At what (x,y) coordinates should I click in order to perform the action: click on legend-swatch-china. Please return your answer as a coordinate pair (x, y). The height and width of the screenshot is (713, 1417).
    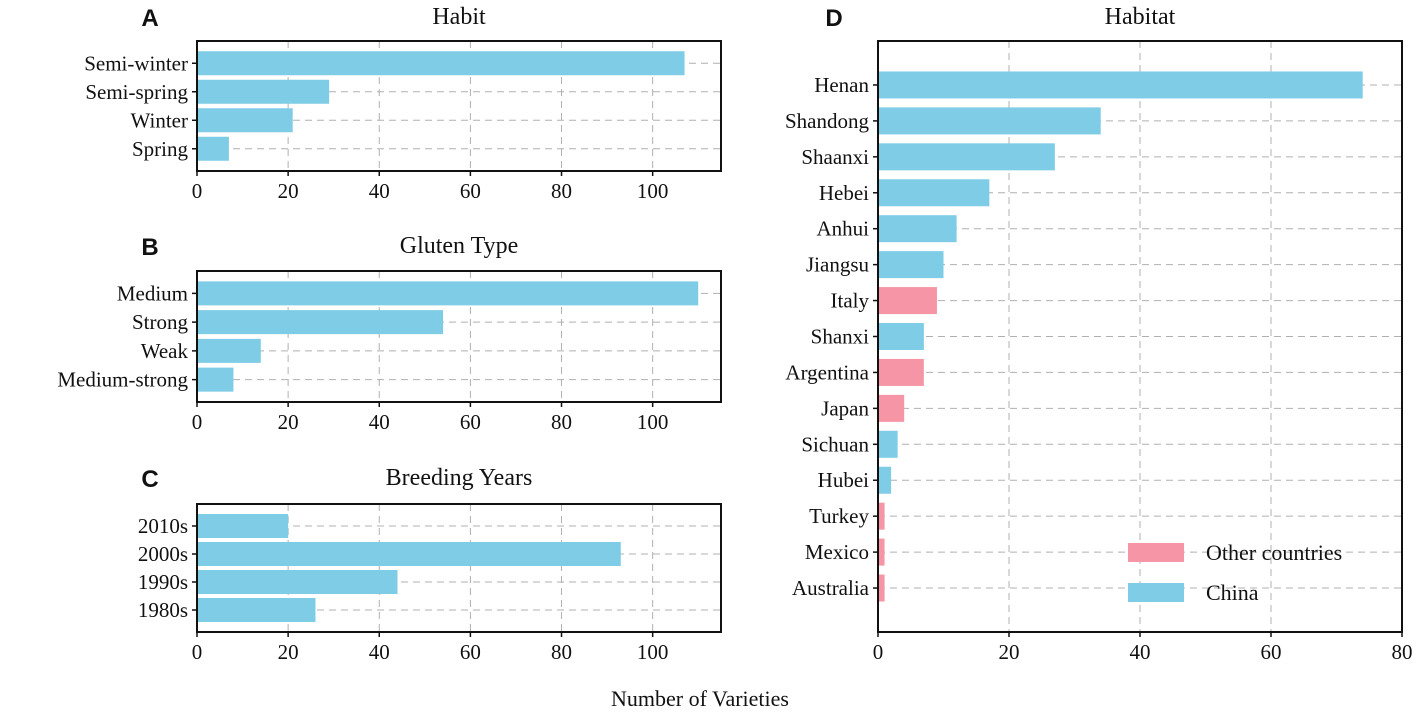
    Looking at the image, I should click on (1156, 592).